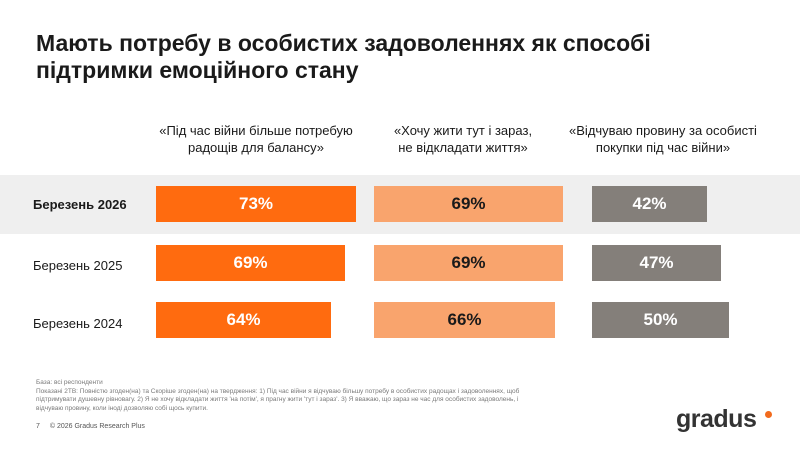 This screenshot has width=800, height=450. I want to click on bar-col3-2024: 50%, so click(660, 320).